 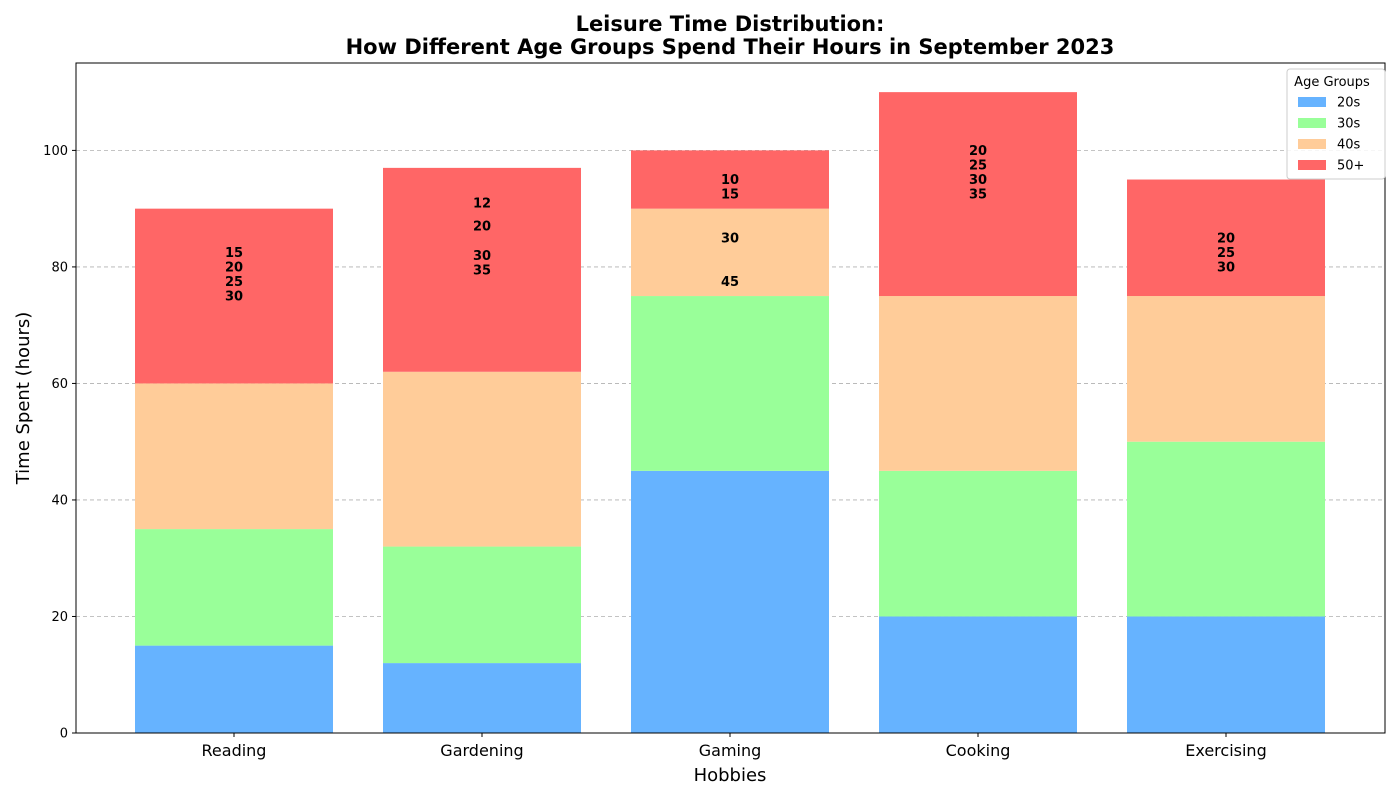 What do you see at coordinates (234, 456) in the screenshot?
I see `bar-reading-40s` at bounding box center [234, 456].